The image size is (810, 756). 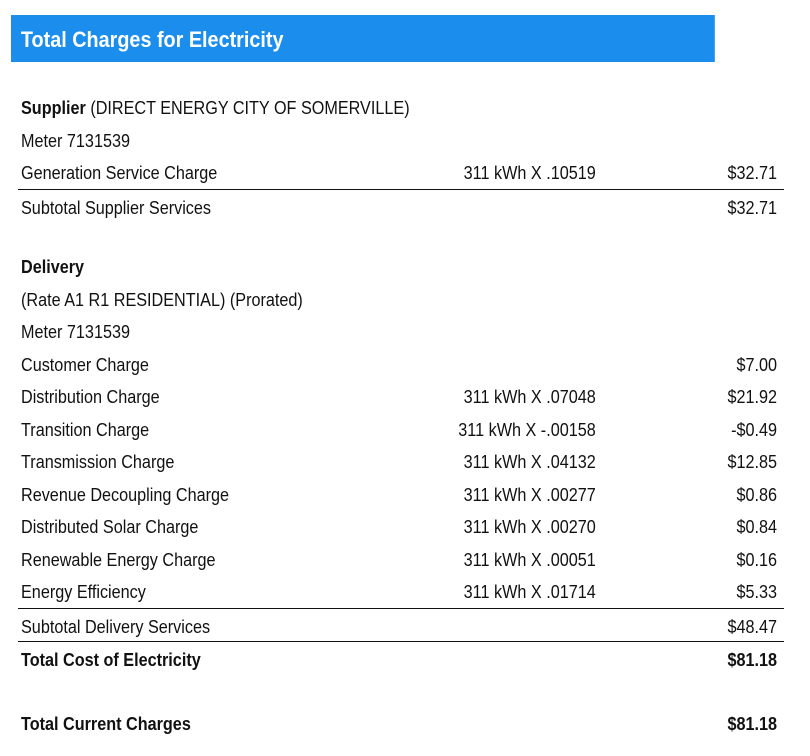 What do you see at coordinates (116, 627) in the screenshot?
I see `subtotal-label: Subtotal Delivery Services` at bounding box center [116, 627].